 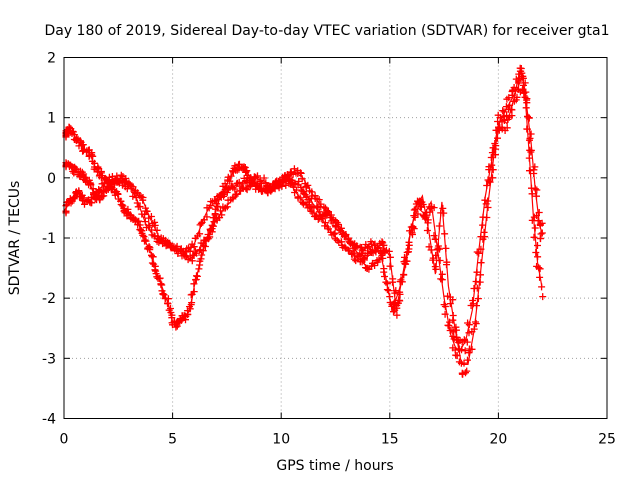 I want to click on y-tick-label: -1, so click(x=49, y=239).